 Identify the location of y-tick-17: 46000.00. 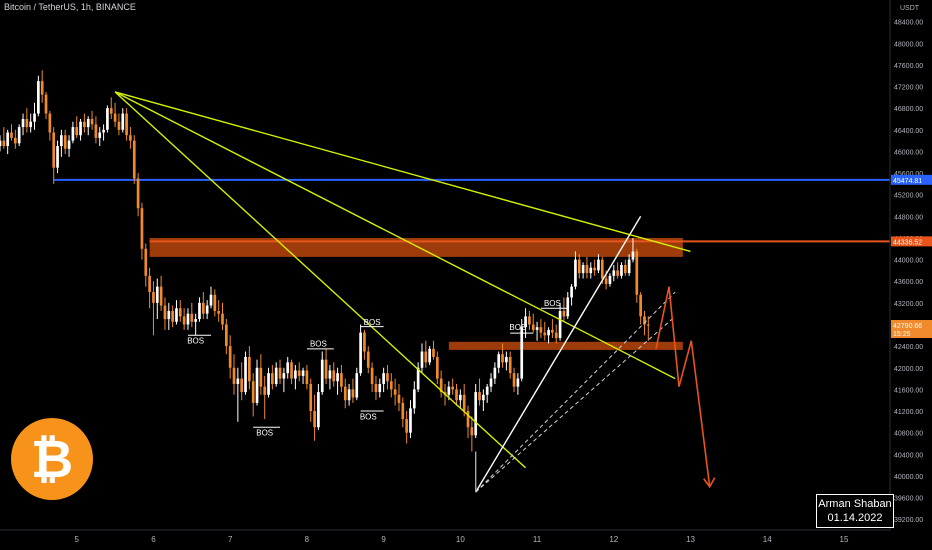
(908, 152).